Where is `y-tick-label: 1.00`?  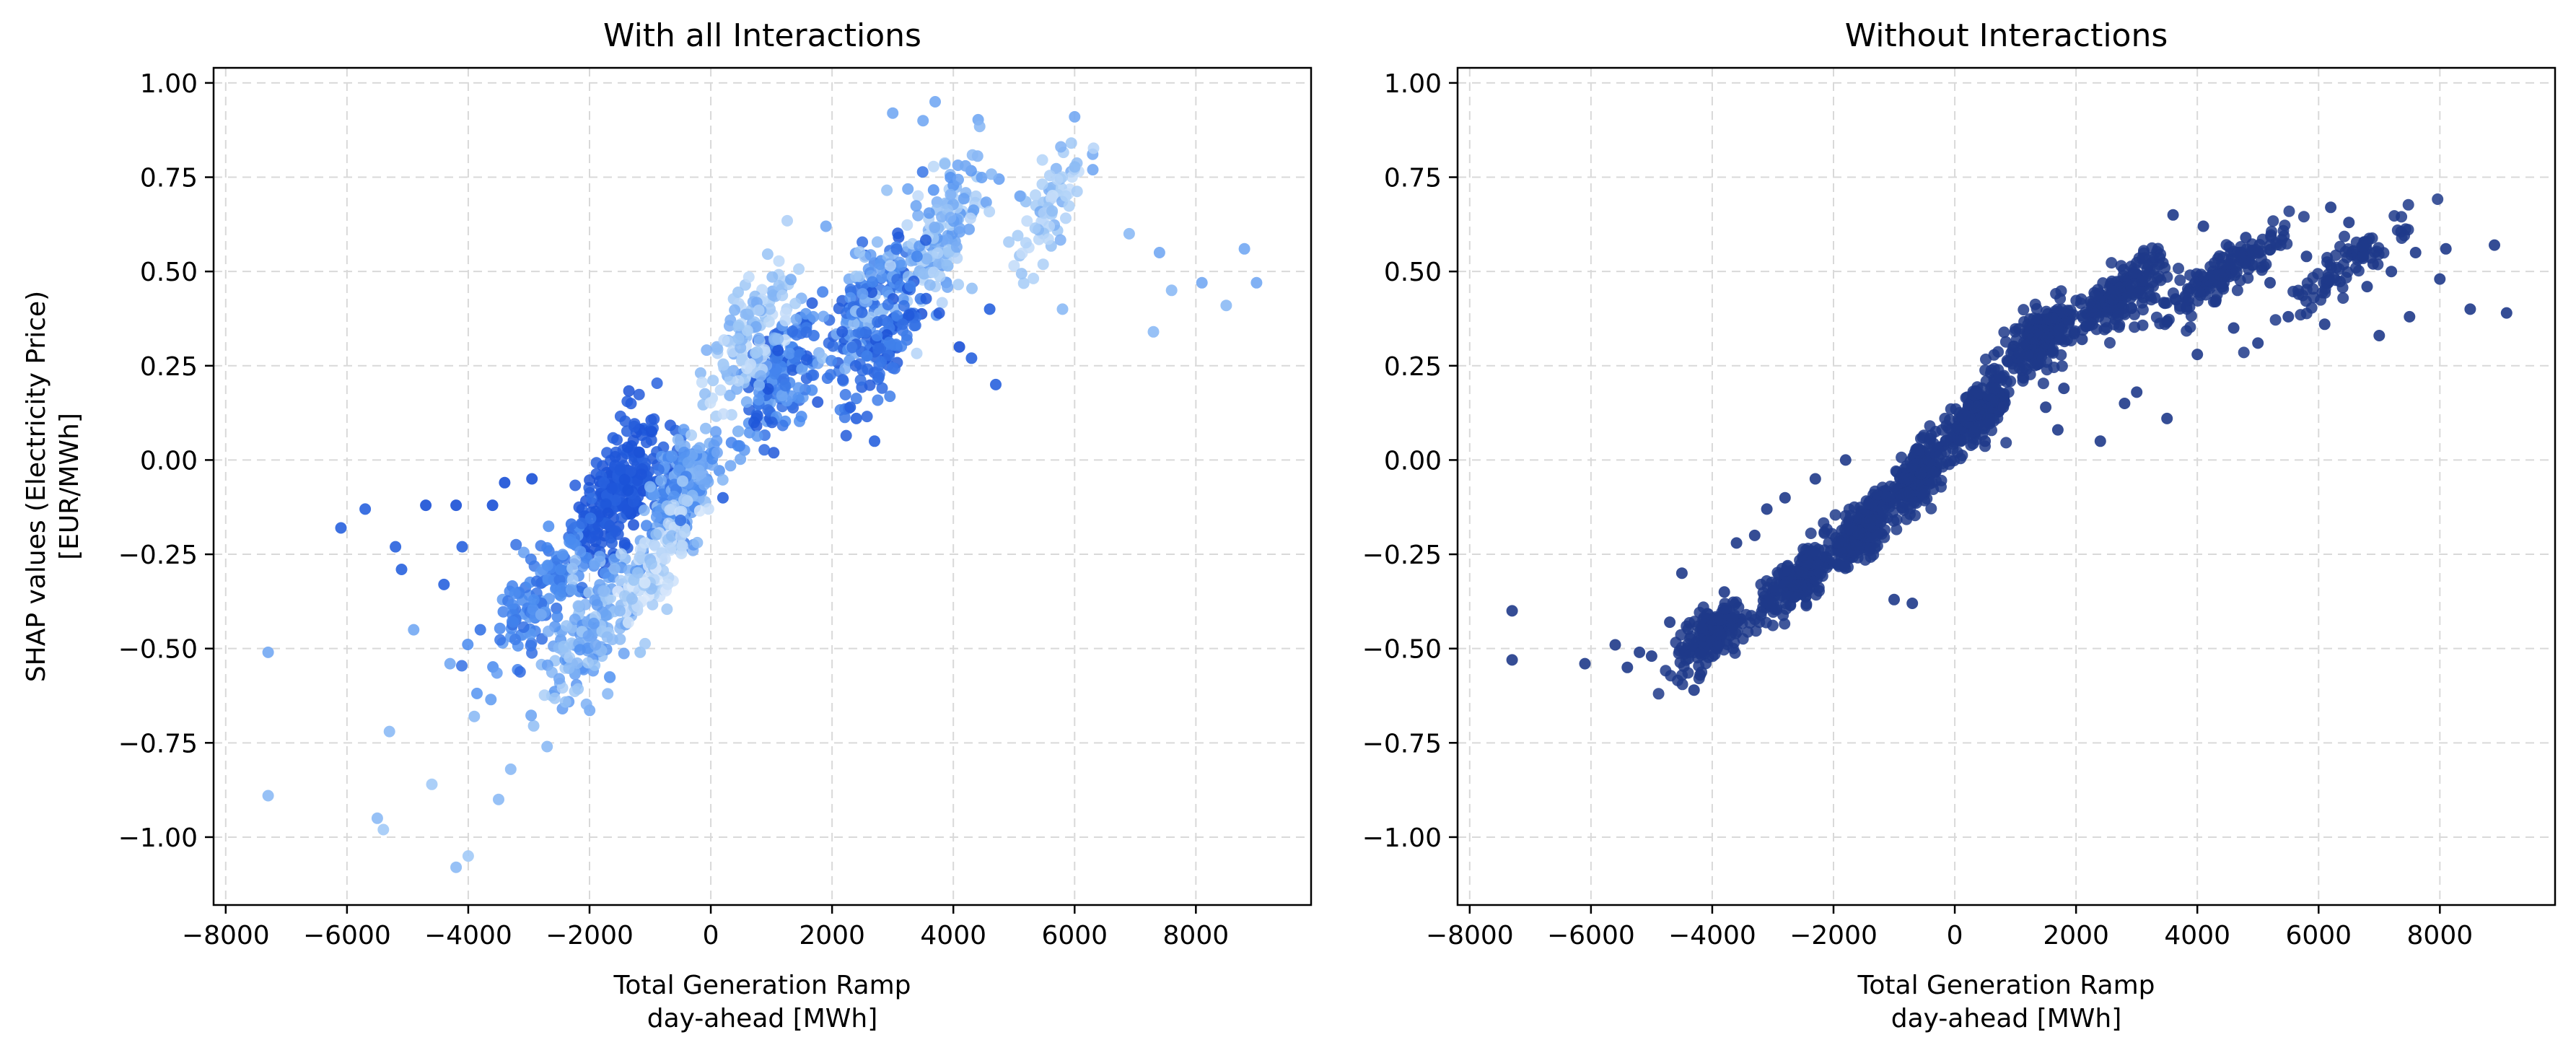
y-tick-label: 1.00 is located at coordinates (1413, 84).